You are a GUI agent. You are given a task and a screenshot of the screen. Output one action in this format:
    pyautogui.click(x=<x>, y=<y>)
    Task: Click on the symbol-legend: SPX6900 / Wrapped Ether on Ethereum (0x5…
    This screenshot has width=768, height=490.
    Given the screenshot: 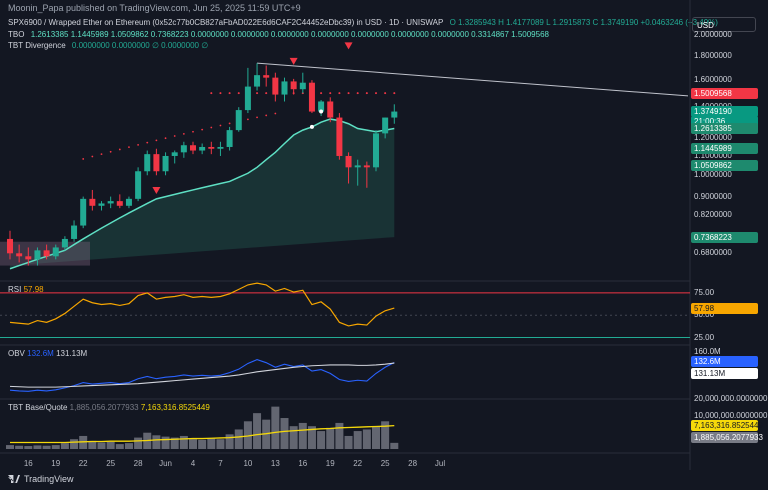 What is the action you would take?
    pyautogui.click(x=365, y=22)
    